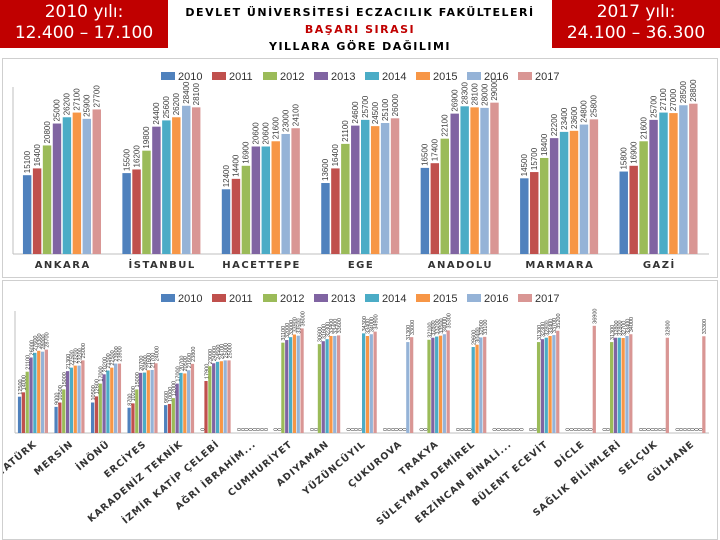 This screenshot has width=720, height=540. What do you see at coordinates (445, 299) in the screenshot?
I see `legend-label-2015: 2015` at bounding box center [445, 299].